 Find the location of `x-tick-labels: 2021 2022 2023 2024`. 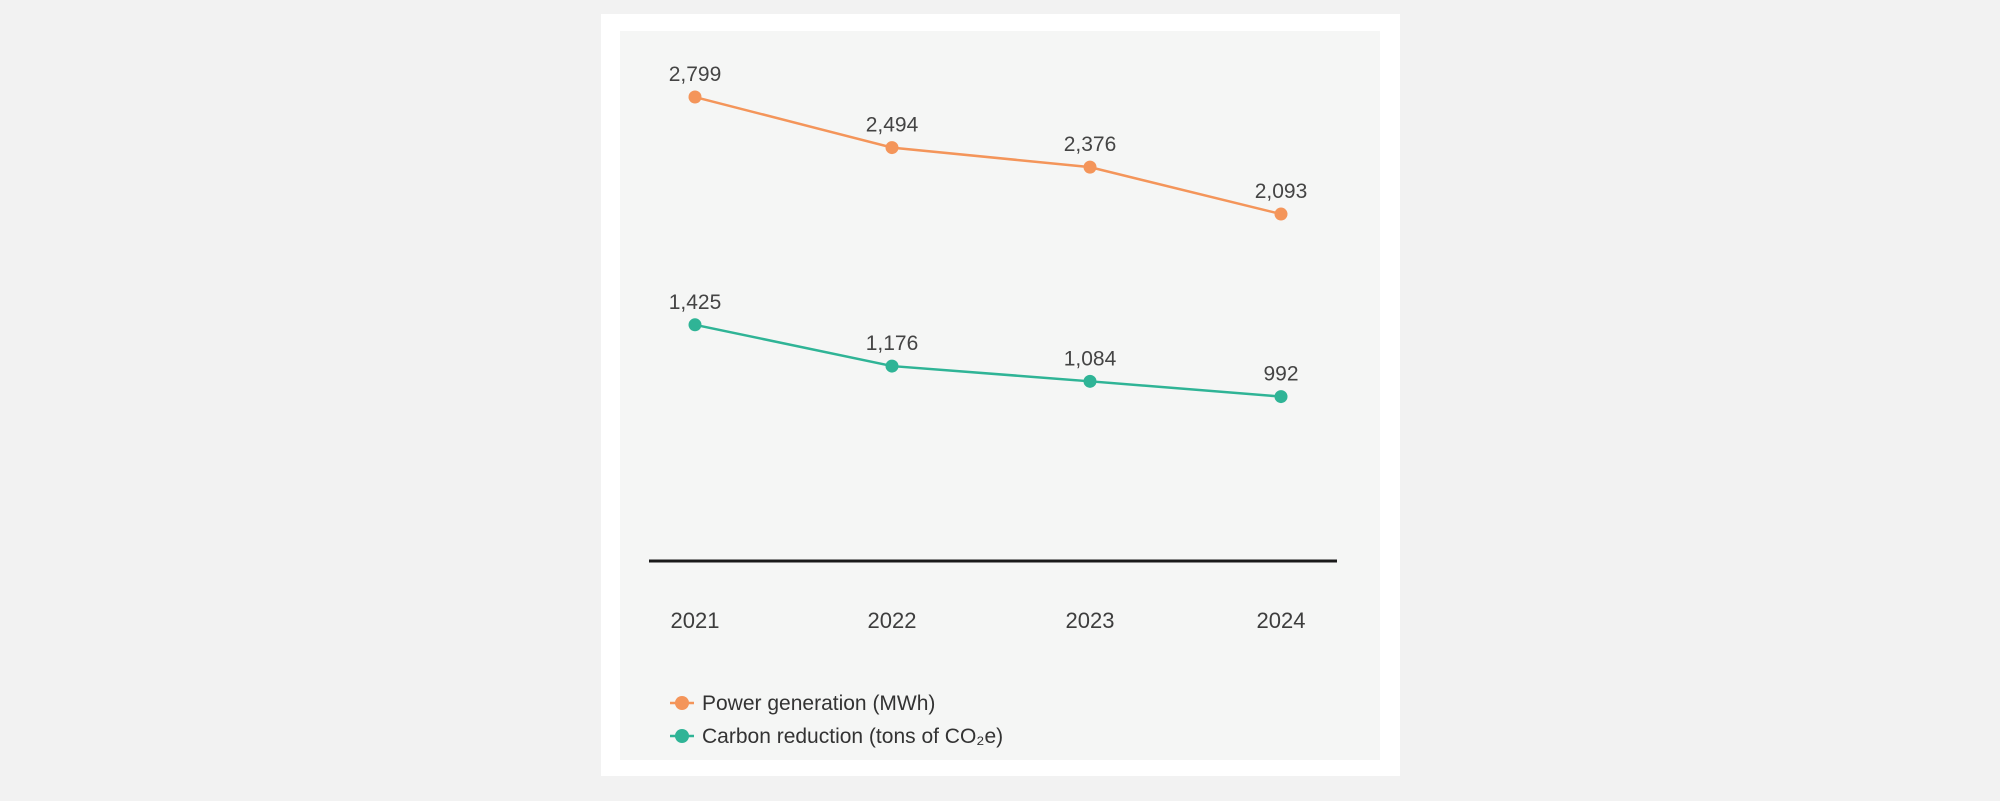

x-tick-labels: 2021 2022 2023 2024 is located at coordinates (988, 620).